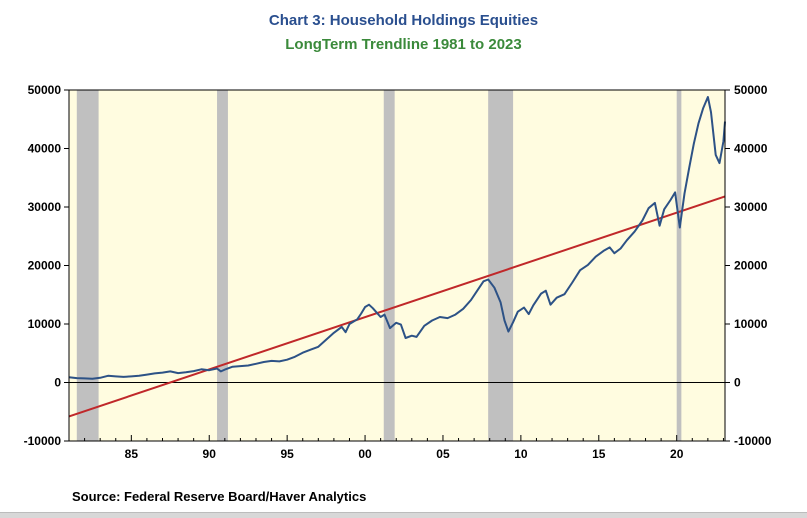 The width and height of the screenshot is (807, 518). Describe the element at coordinates (43, 441) in the screenshot. I see `y-tick-label-left: -10000` at that location.